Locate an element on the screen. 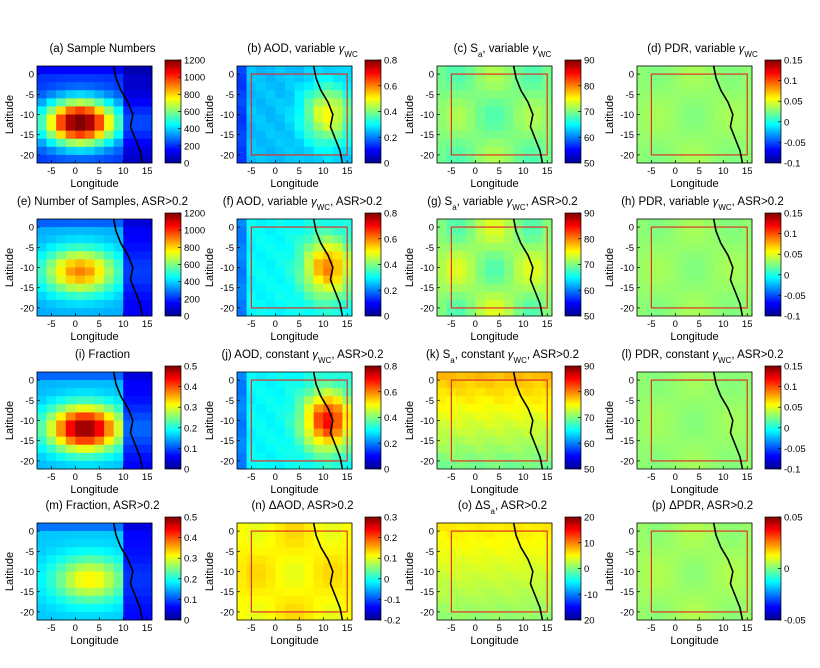 The height and width of the screenshot is (668, 820). colorbar-tick-label: 0.4 is located at coordinates (390, 418).